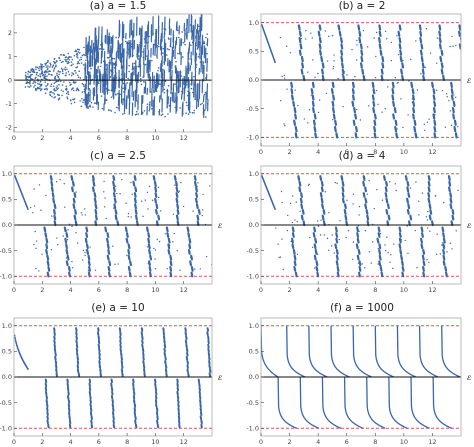 This screenshot has height=447, width=474. What do you see at coordinates (261, 152) in the screenshot?
I see `x-tick-label: 0` at bounding box center [261, 152].